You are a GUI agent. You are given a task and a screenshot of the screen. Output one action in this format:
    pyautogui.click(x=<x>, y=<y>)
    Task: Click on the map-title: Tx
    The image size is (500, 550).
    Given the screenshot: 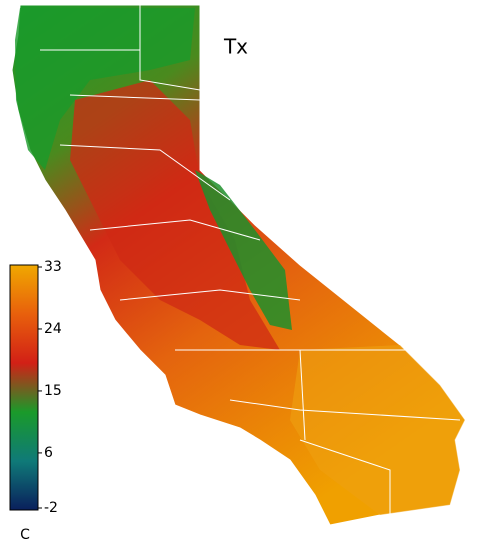 What is the action you would take?
    pyautogui.click(x=235, y=47)
    